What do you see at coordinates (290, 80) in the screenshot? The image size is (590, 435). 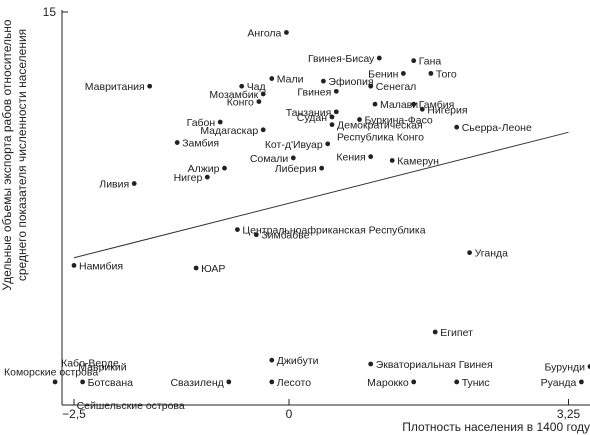 I see `point-label: Мали` at bounding box center [290, 80].